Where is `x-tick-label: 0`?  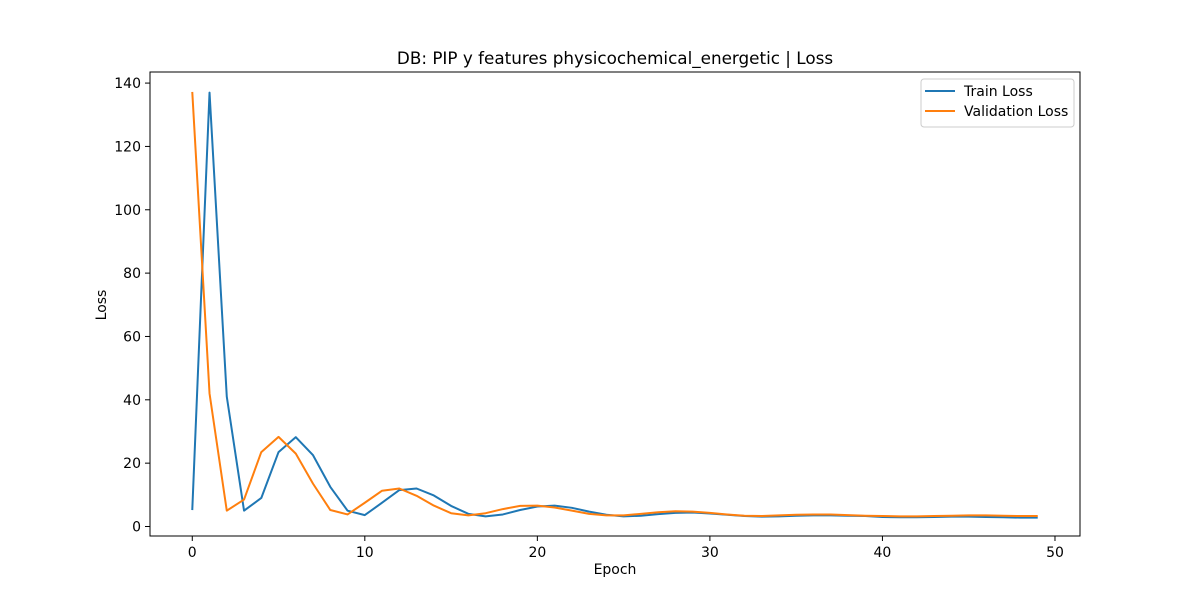
x-tick-label: 0 is located at coordinates (192, 553).